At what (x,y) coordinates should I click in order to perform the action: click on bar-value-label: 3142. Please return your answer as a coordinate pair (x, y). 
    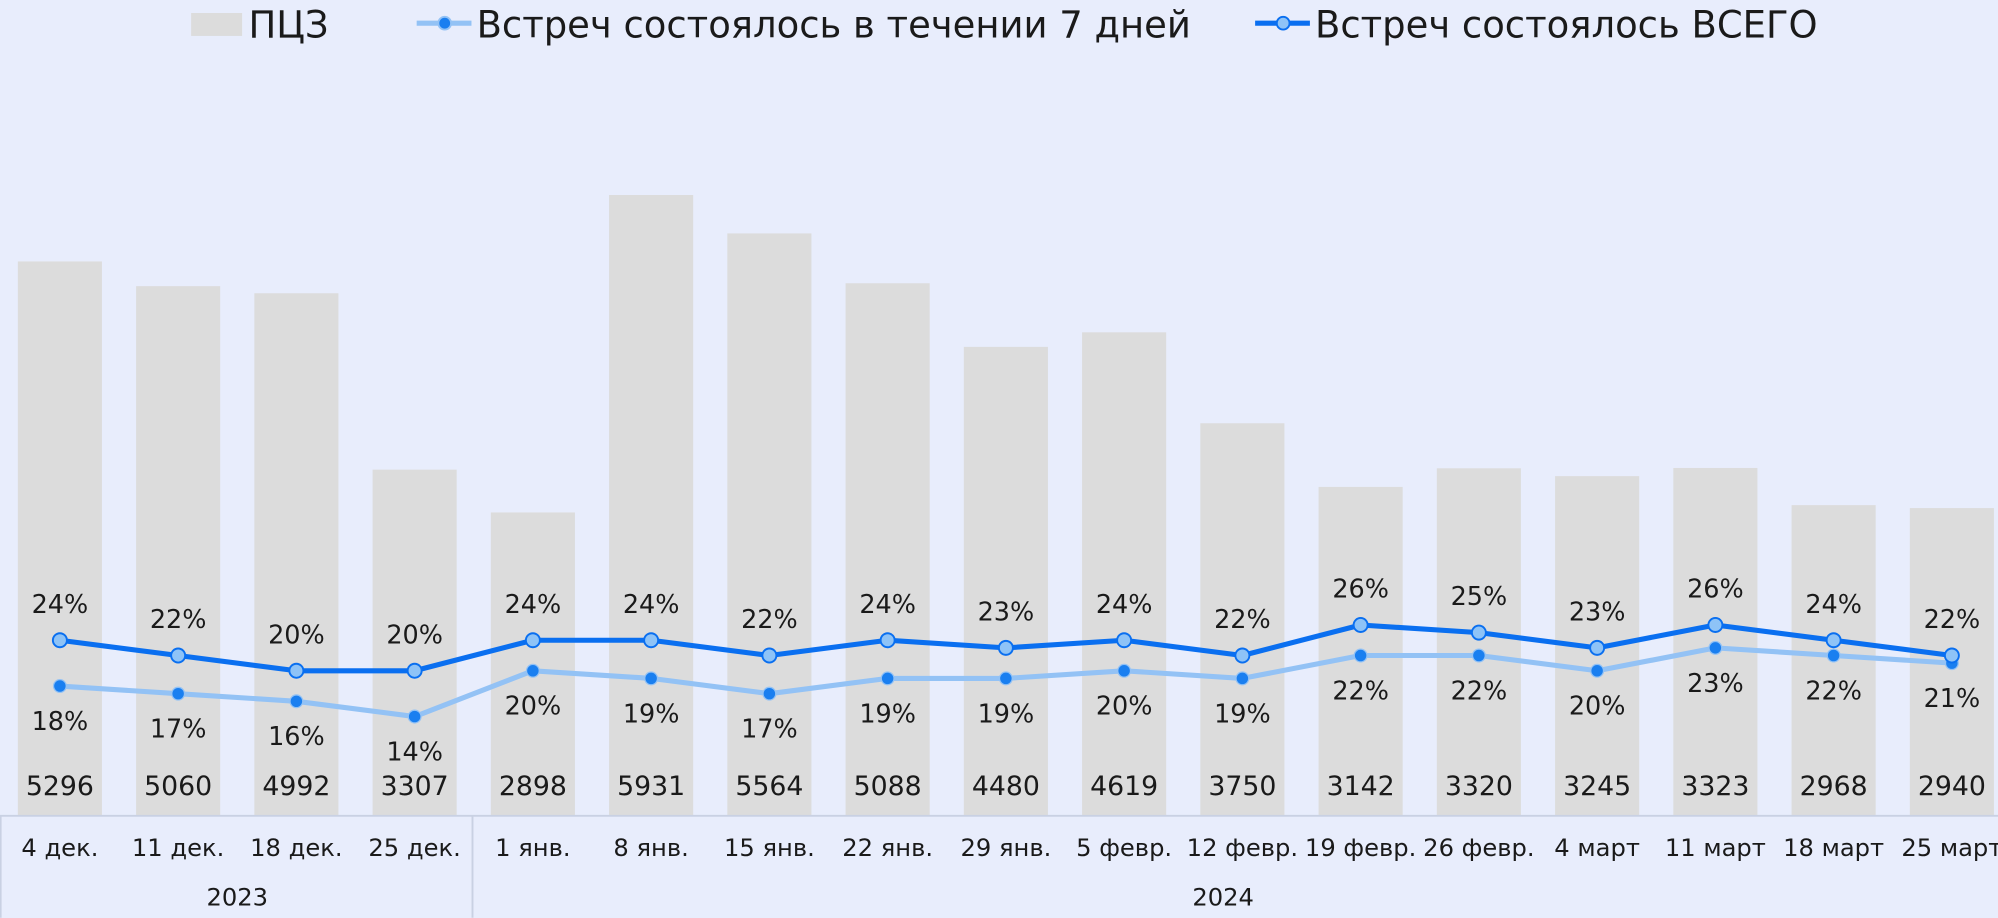
    Looking at the image, I should click on (1361, 786).